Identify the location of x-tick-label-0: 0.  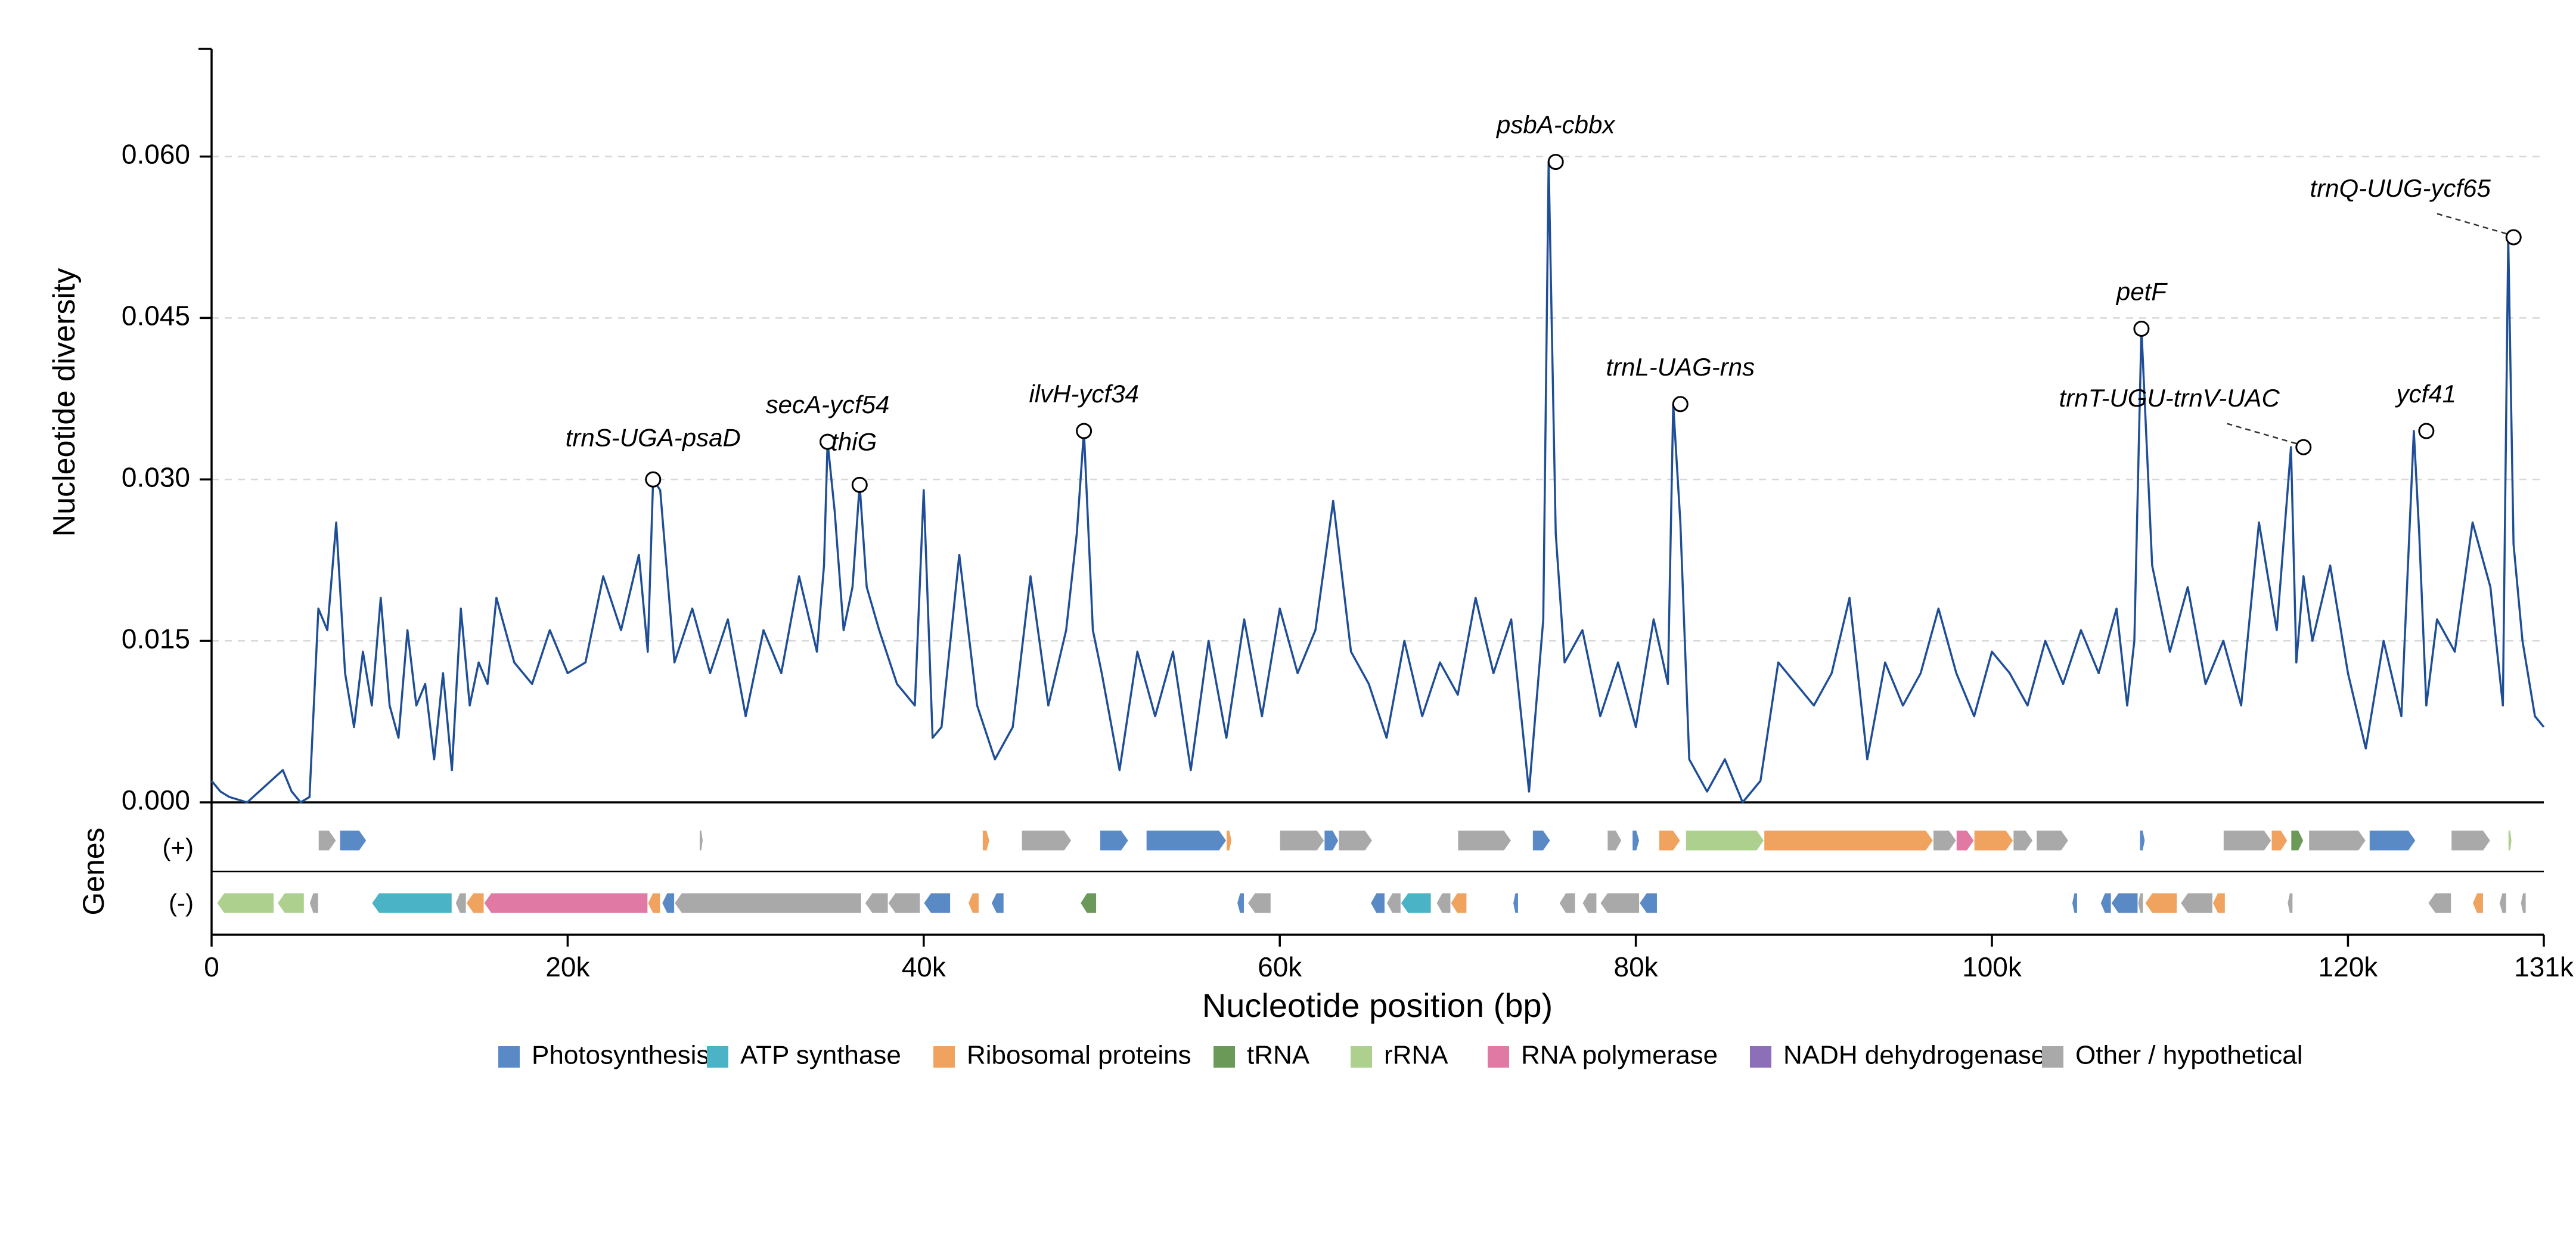
(211, 967).